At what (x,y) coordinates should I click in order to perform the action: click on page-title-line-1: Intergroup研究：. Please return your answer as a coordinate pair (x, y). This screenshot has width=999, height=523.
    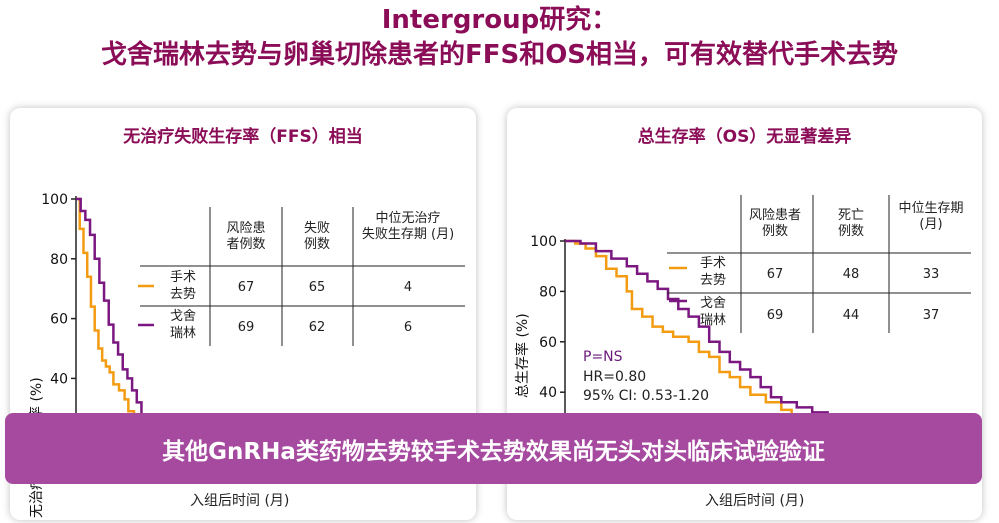
    Looking at the image, I should click on (499, 20).